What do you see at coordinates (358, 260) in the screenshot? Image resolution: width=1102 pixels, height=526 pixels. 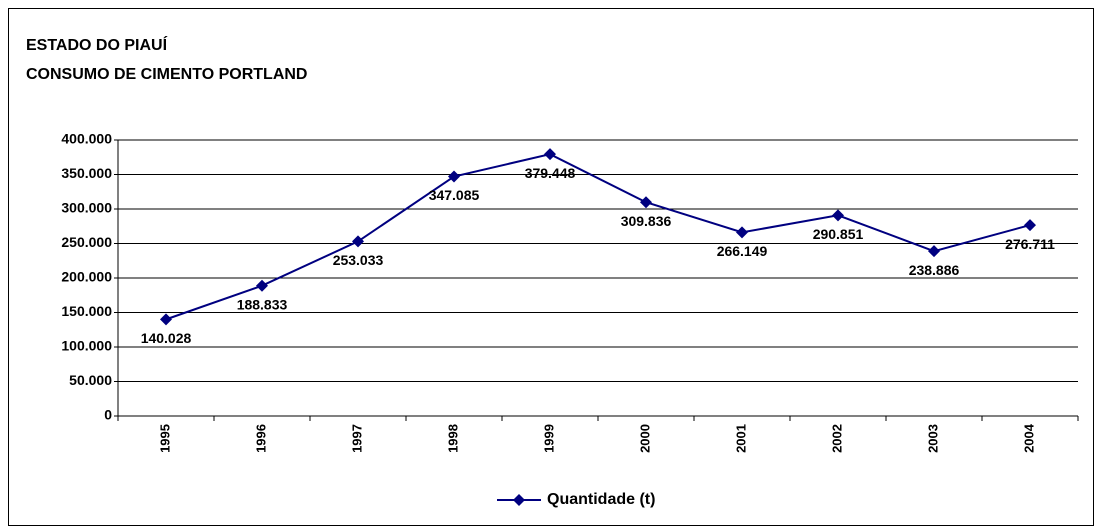 I see `data-label: 253.033` at bounding box center [358, 260].